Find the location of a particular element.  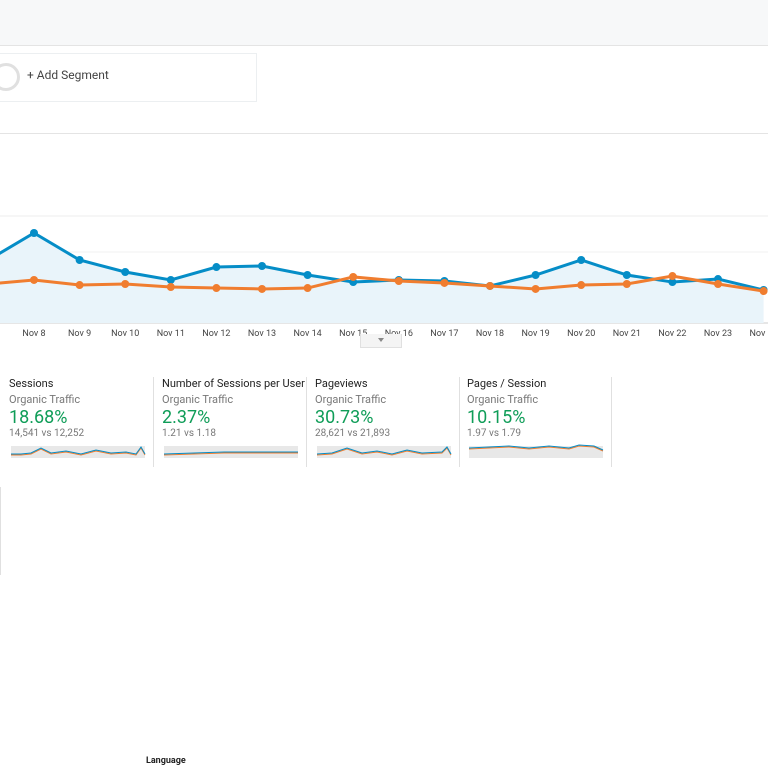

x-tick-label: Nov 20 is located at coordinates (581, 334).